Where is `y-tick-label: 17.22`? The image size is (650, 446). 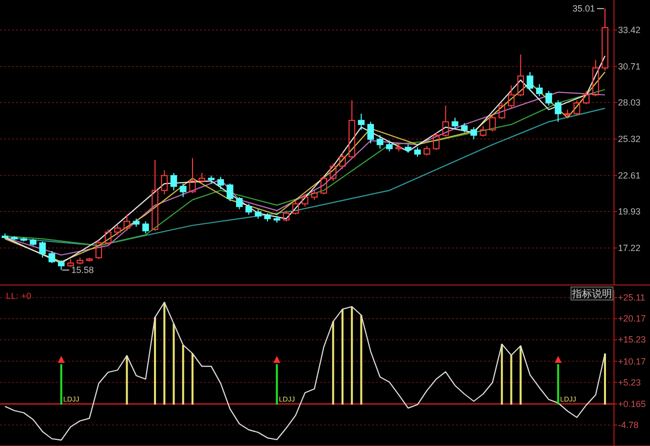 y-tick-label: 17.22 is located at coordinates (629, 247).